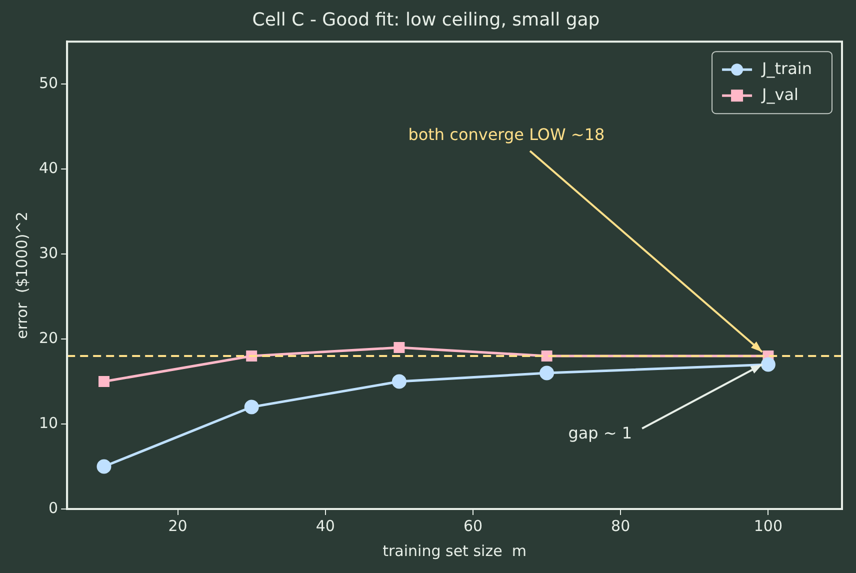 This screenshot has width=856, height=573. What do you see at coordinates (426, 19) in the screenshot?
I see `chart-title: Cell C - Good fit: low ceiling, small gap` at bounding box center [426, 19].